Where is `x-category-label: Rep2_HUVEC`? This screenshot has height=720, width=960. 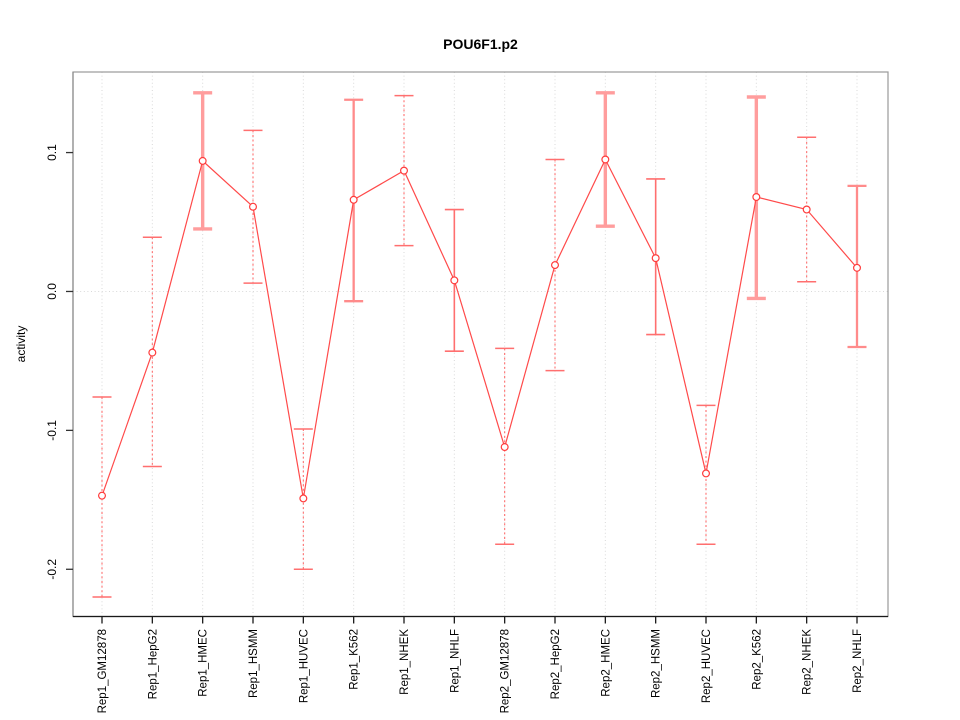
x-category-label: Rep2_HUVEC is located at coordinates (707, 666).